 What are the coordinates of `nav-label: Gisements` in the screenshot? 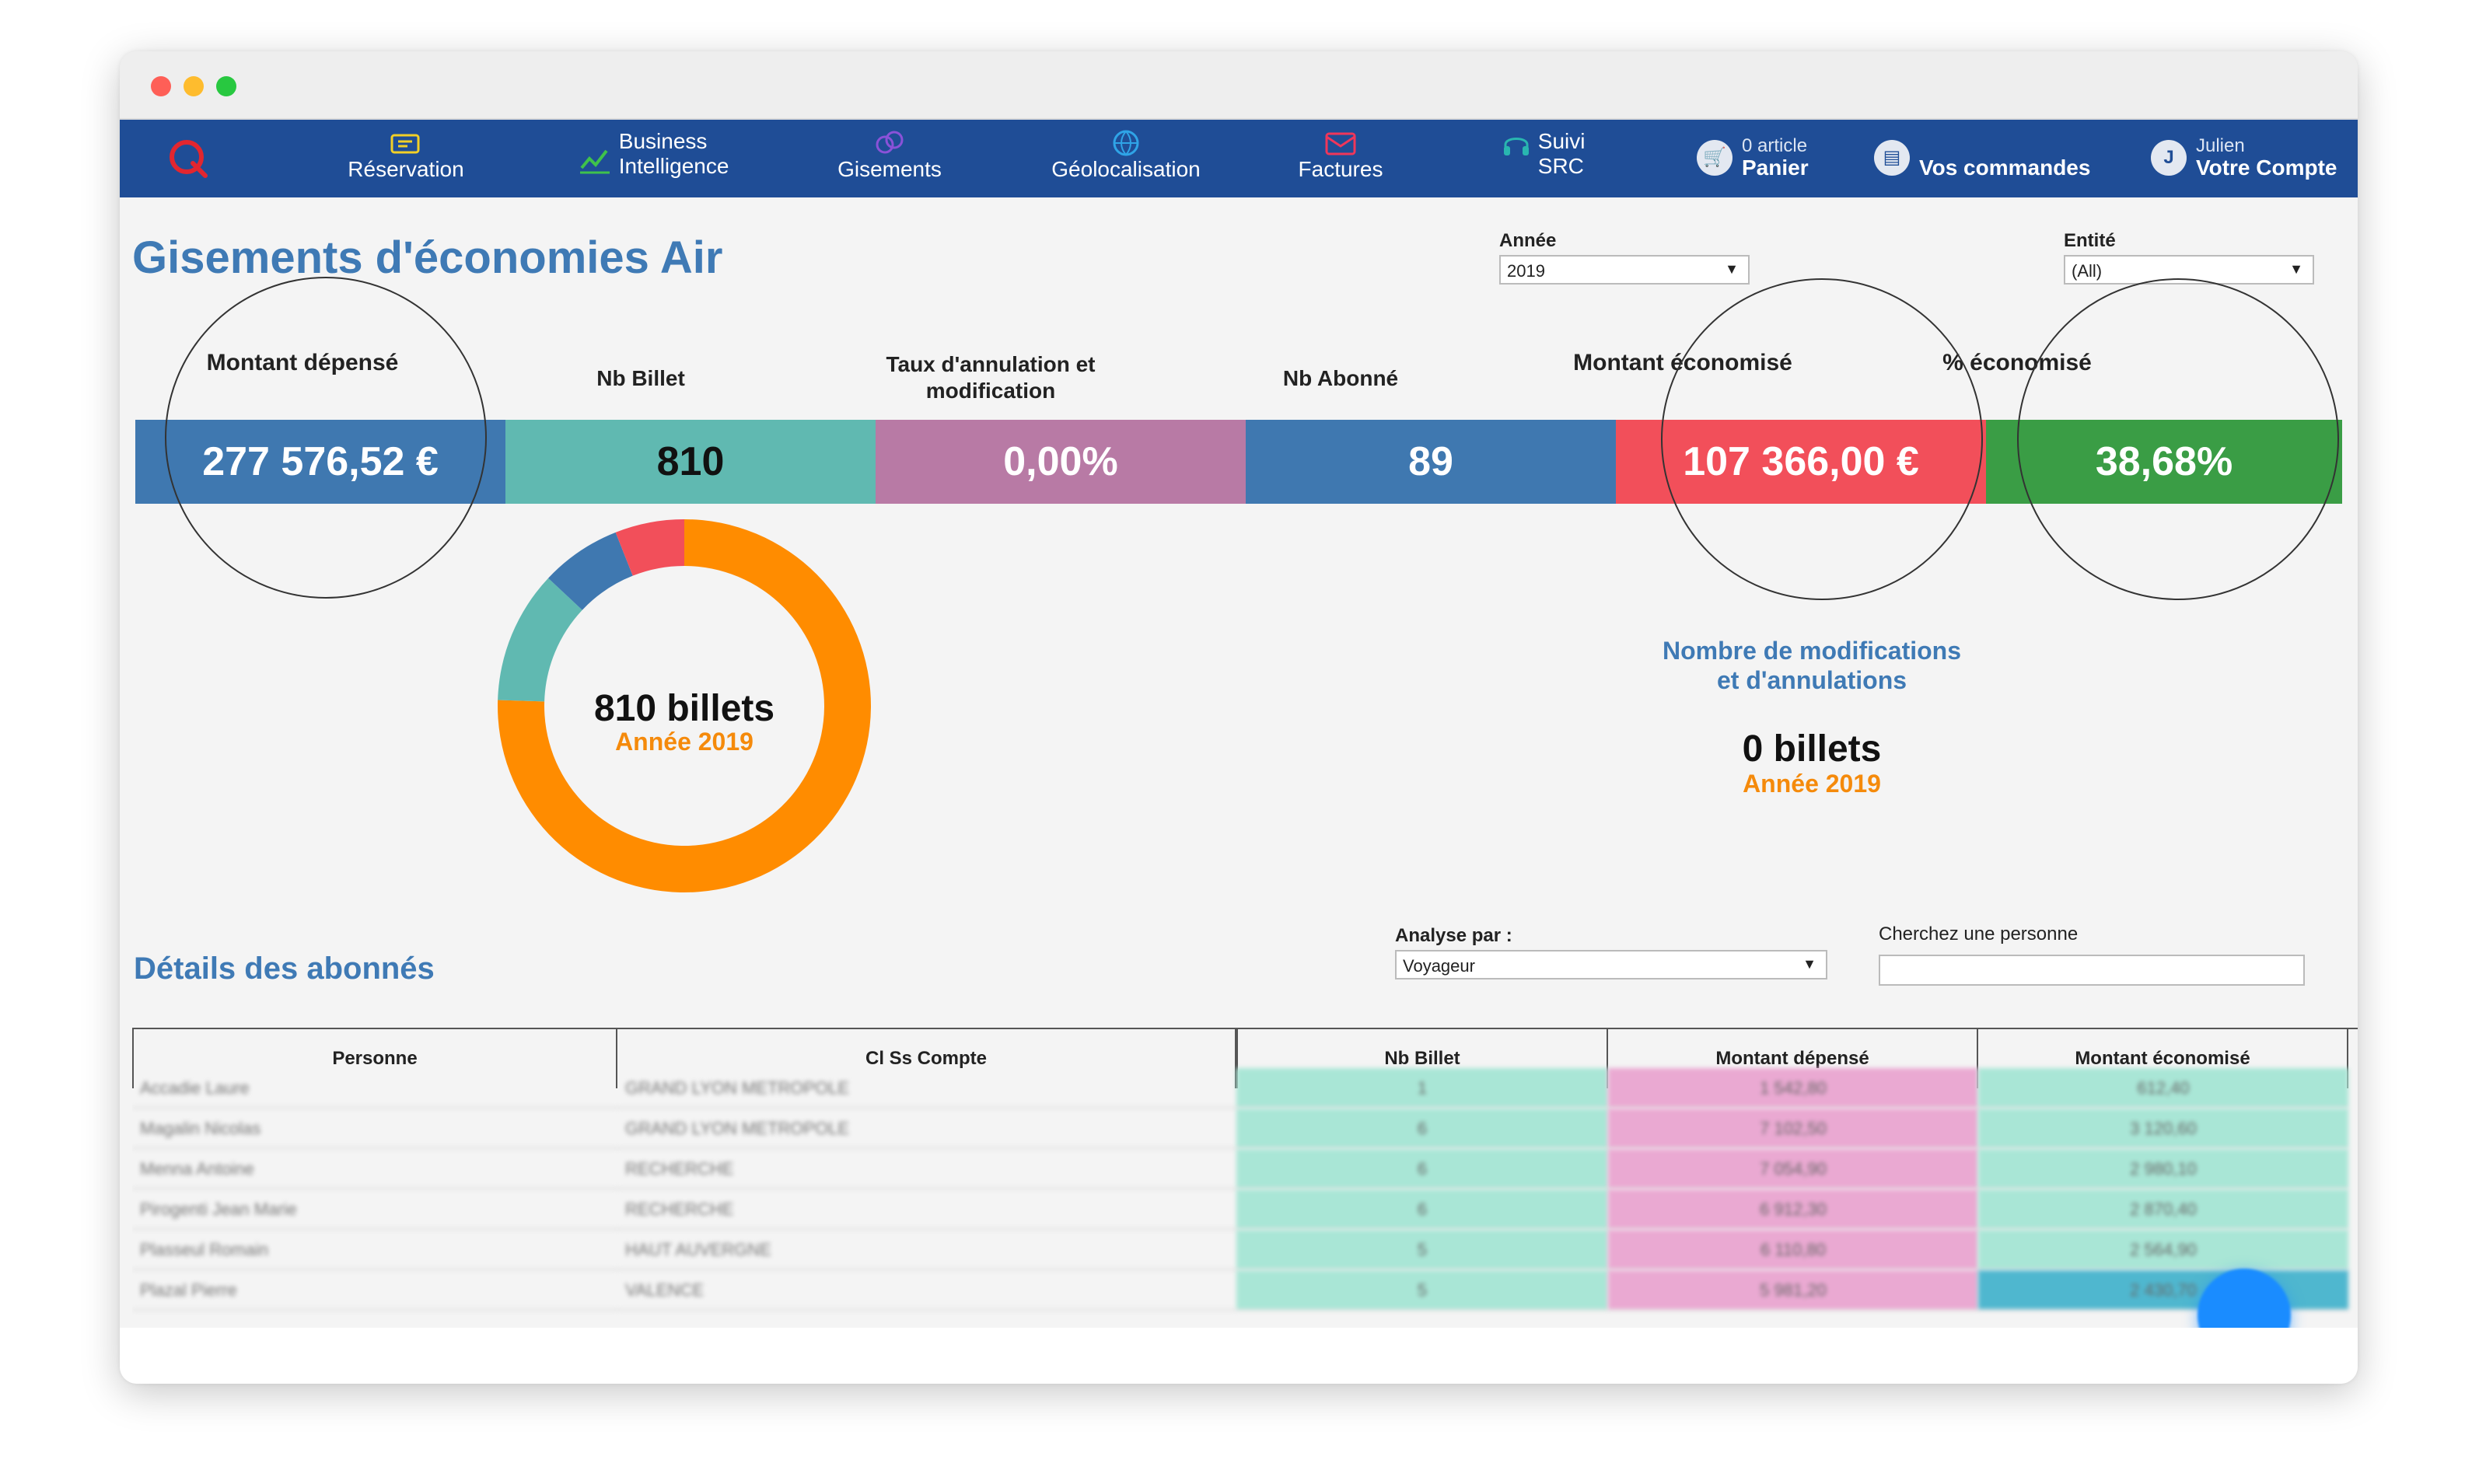 It's located at (889, 169).